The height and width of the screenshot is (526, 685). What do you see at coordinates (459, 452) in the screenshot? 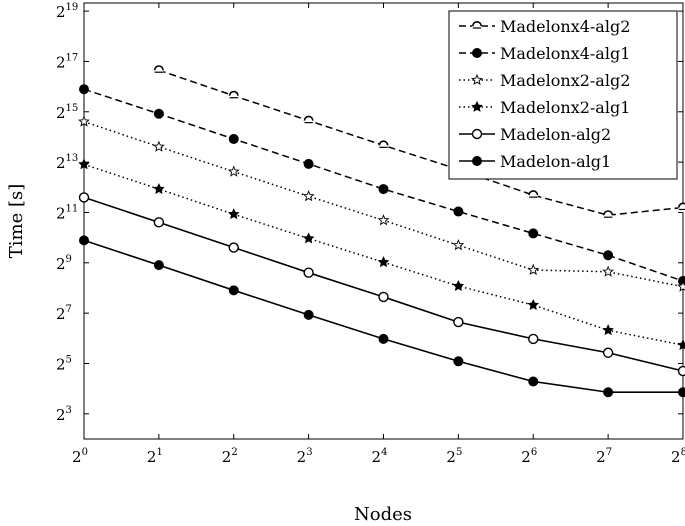
I see `x-tick-exponent: 5` at bounding box center [459, 452].